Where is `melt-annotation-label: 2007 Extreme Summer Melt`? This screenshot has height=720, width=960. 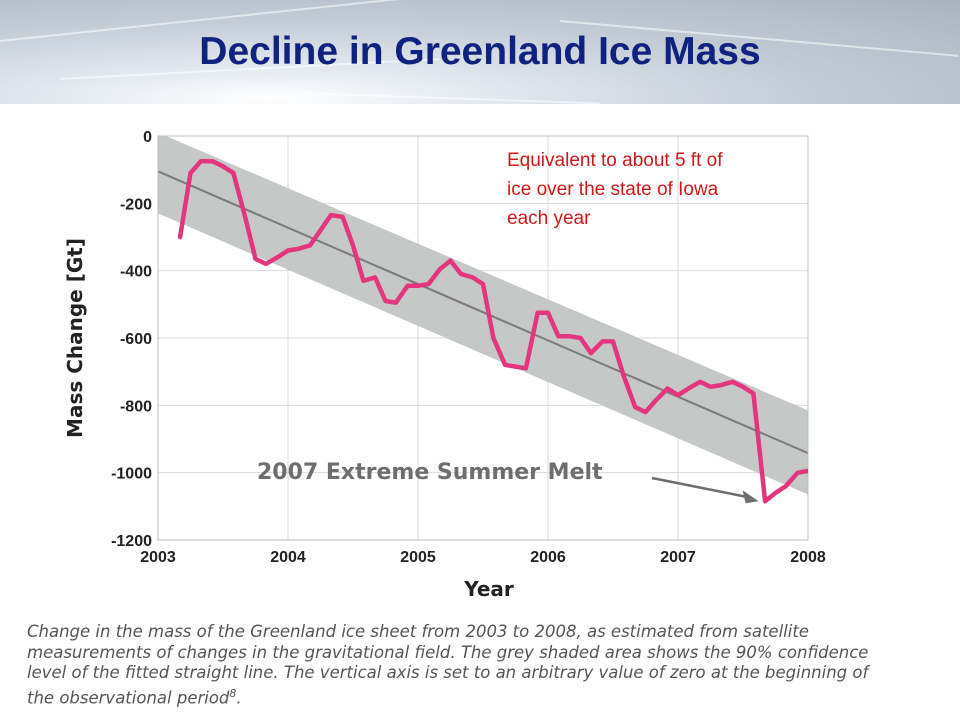
melt-annotation-label: 2007 Extreme Summer Melt is located at coordinates (430, 472).